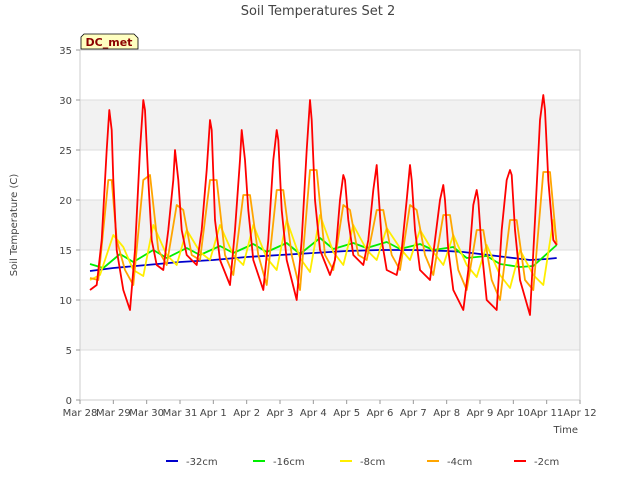 The height and width of the screenshot is (480, 640). I want to click on x-tick-label: Apr 5, so click(346, 413).